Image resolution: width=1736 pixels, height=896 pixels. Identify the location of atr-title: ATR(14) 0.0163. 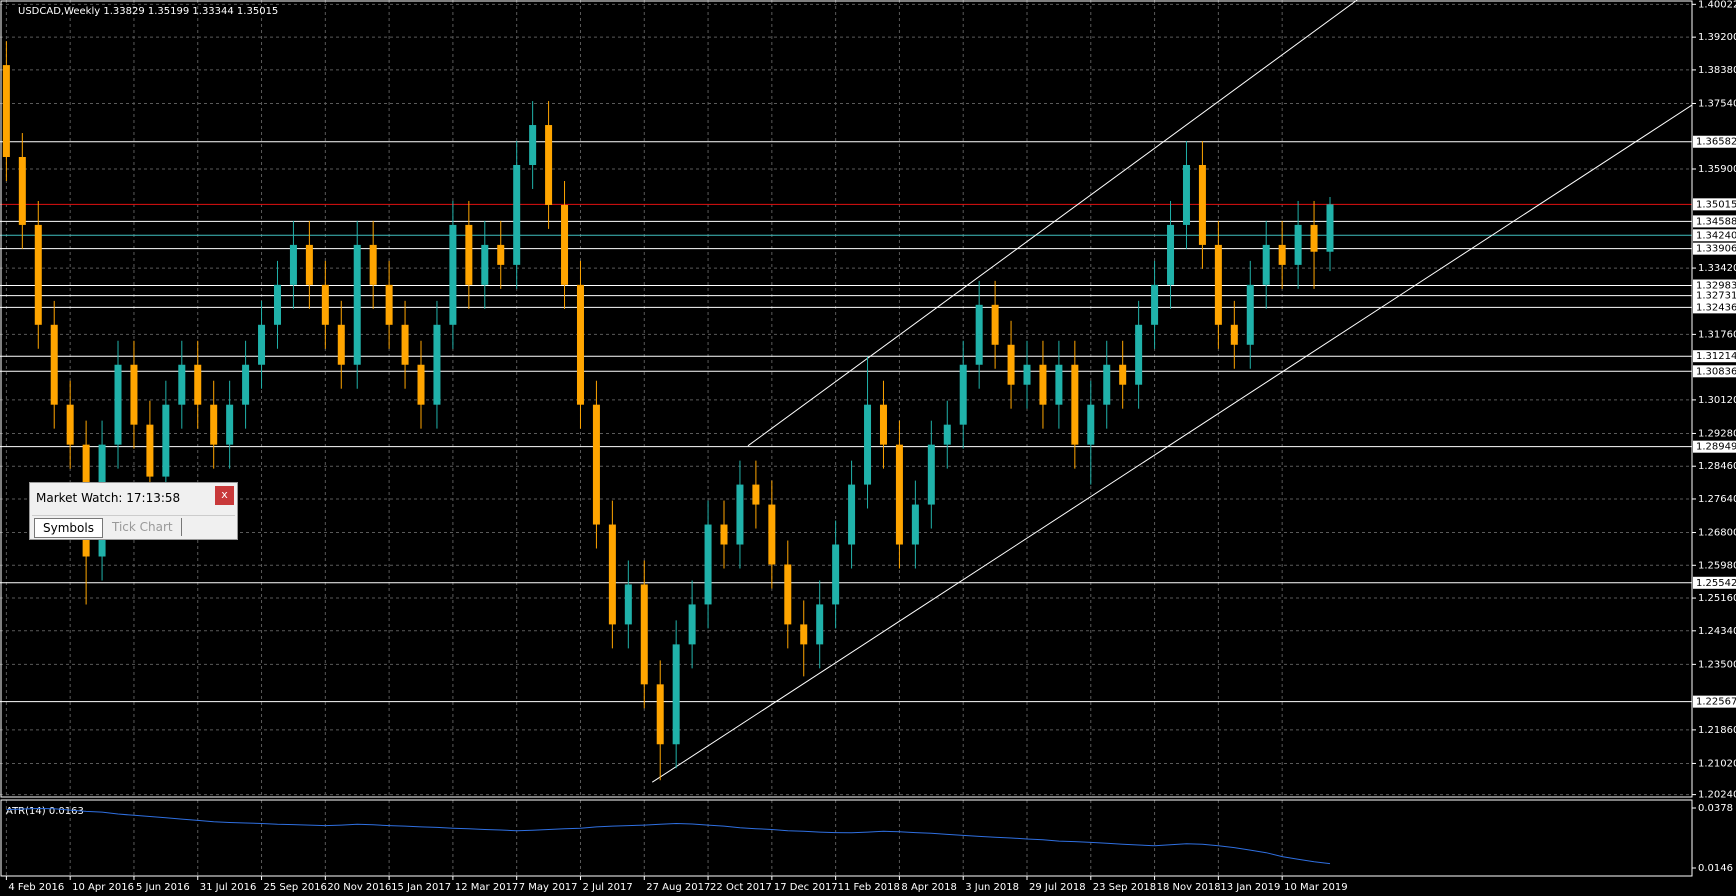
(45, 811).